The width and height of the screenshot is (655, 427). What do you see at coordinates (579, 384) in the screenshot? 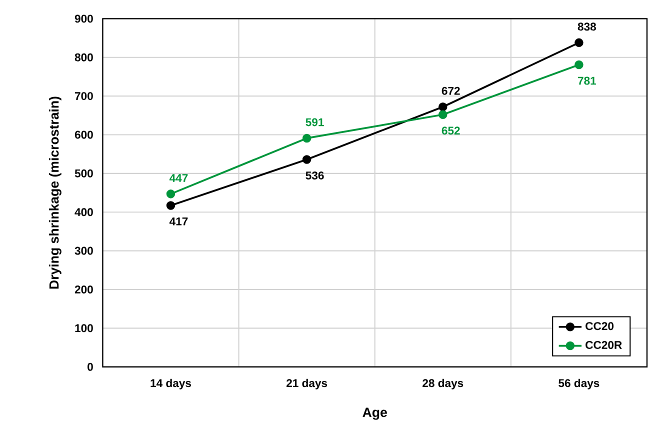
I see `x-tick-label: 56 days` at bounding box center [579, 384].